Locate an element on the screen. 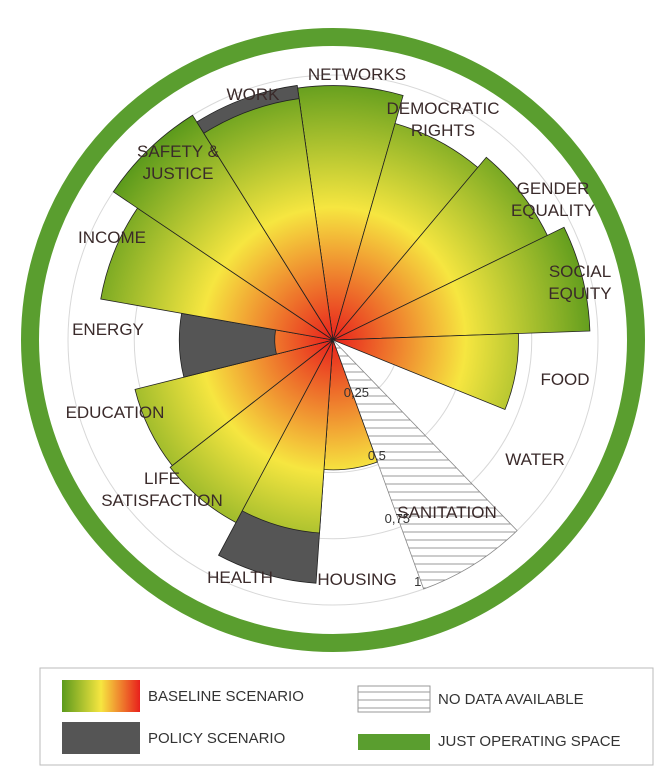 This screenshot has width=655, height=767. legend-label: NO DATA AVAILABLE is located at coordinates (511, 699).